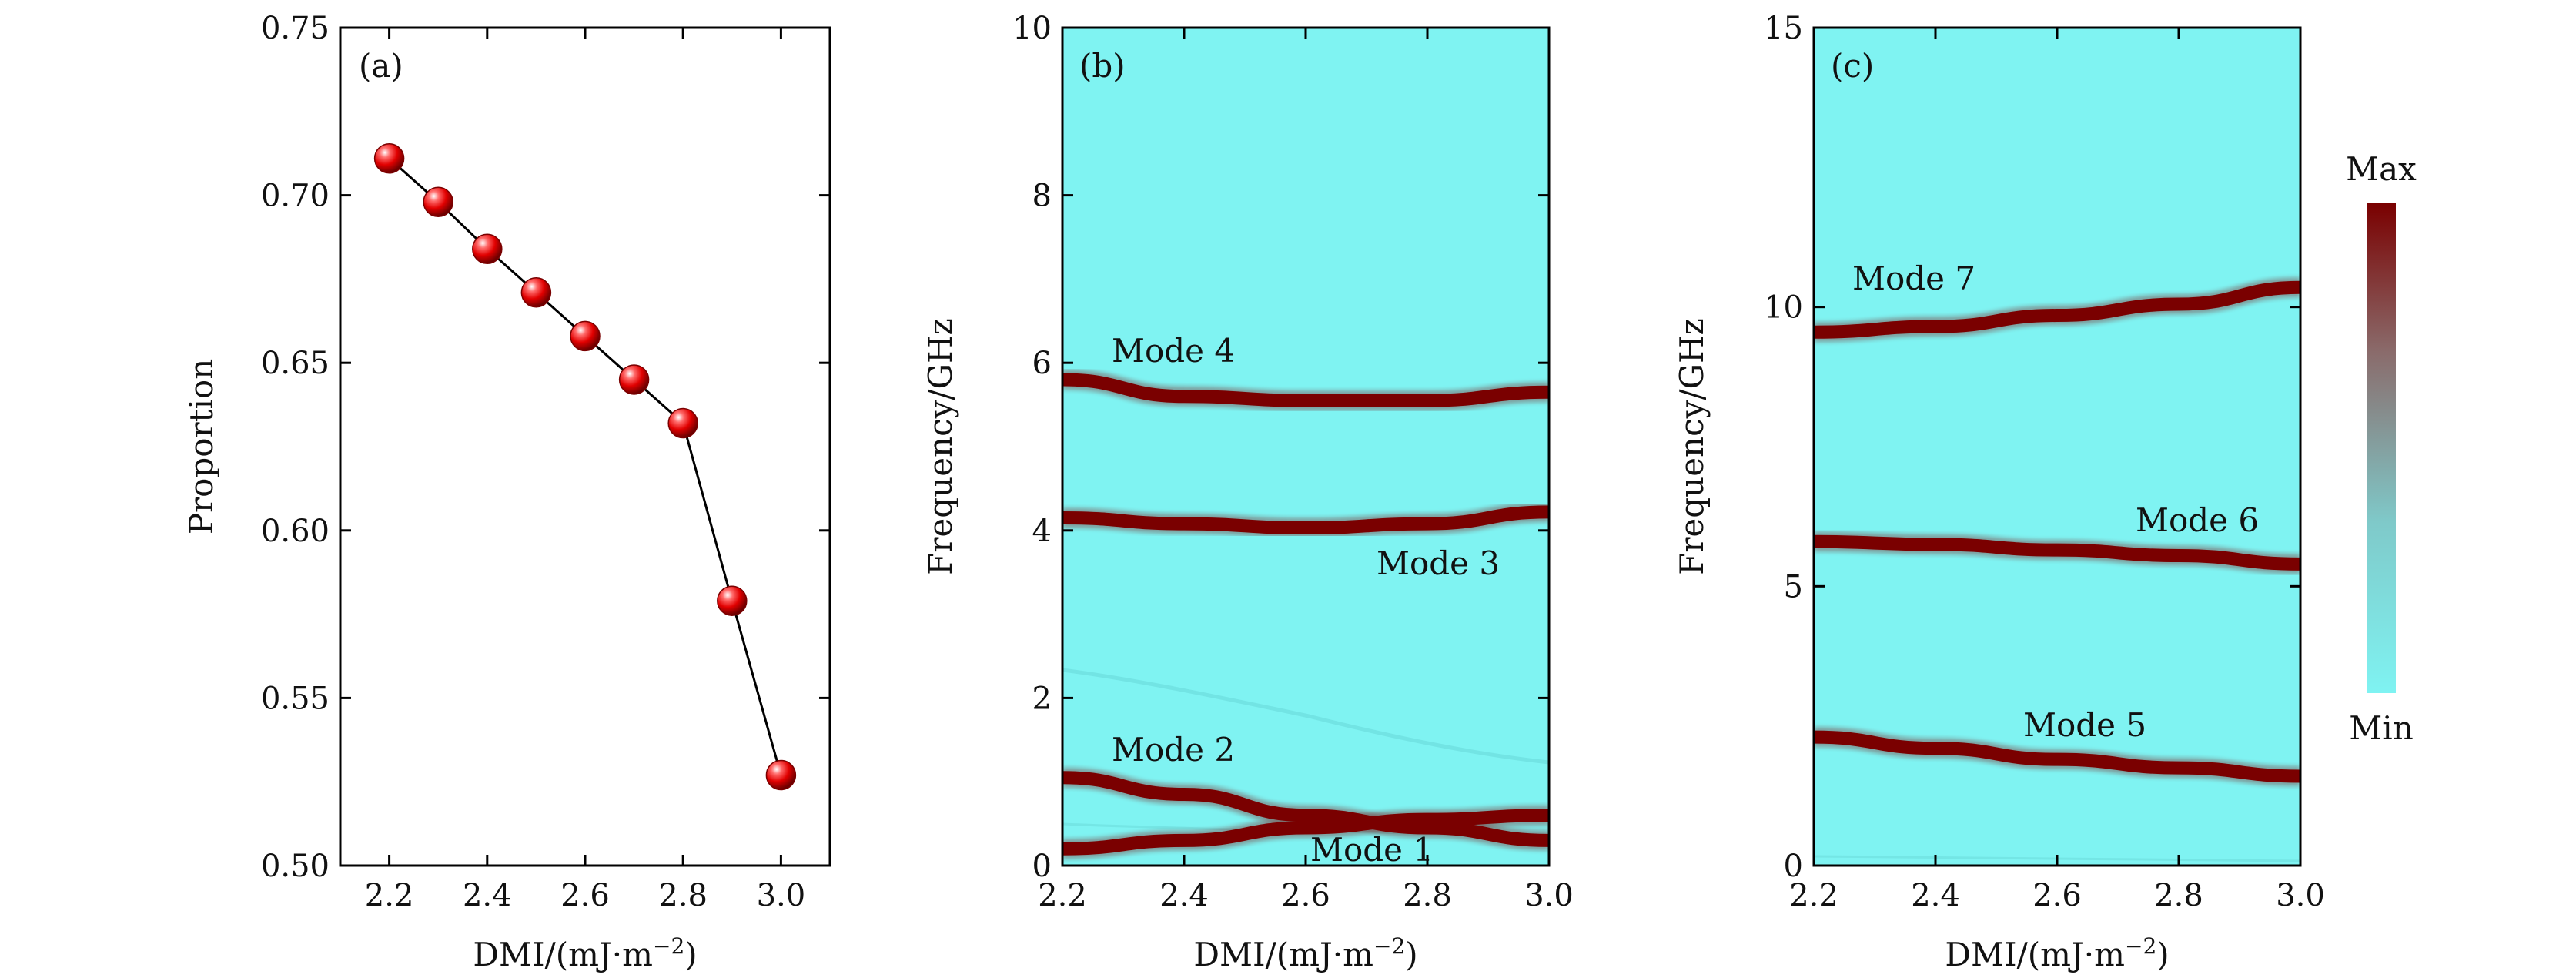 The image size is (2576, 978). I want to click on y-tick-label: 0.65, so click(296, 363).